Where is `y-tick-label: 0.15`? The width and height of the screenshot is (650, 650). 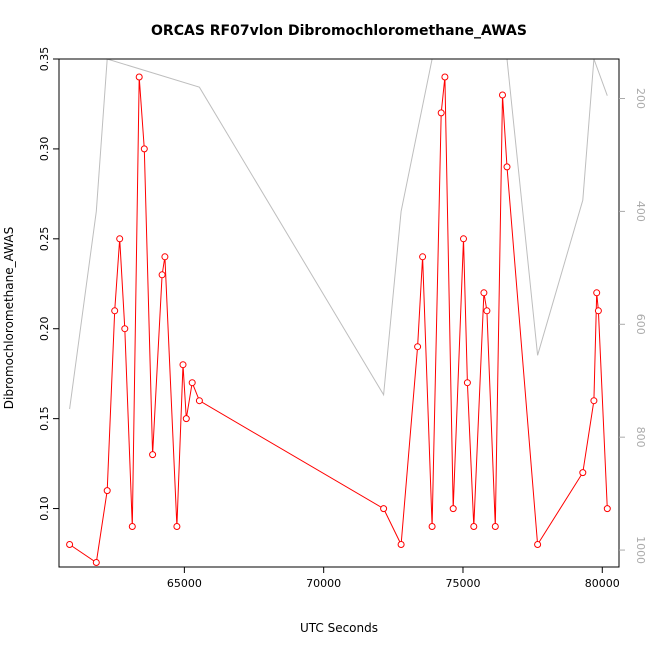 y-tick-label: 0.15 is located at coordinates (44, 418).